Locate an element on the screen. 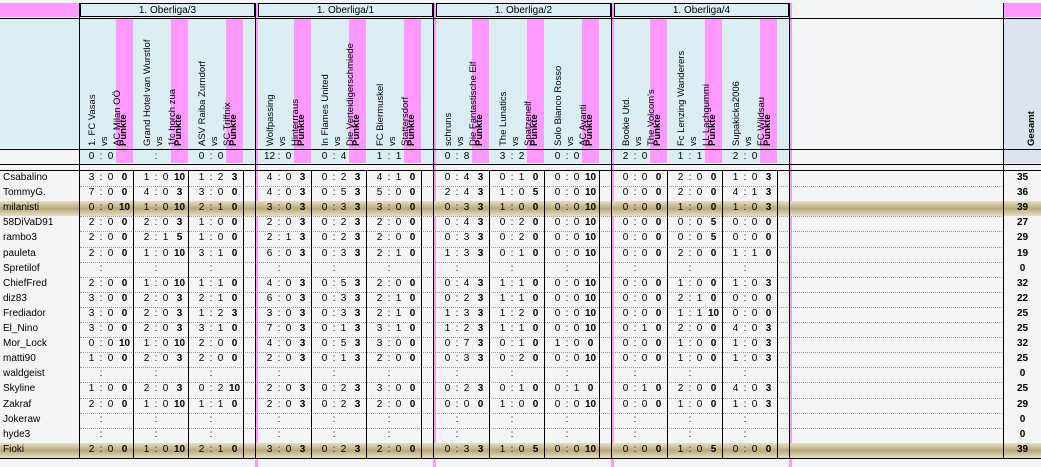 The width and height of the screenshot is (1041, 467). result-home: 0 is located at coordinates (557, 156).